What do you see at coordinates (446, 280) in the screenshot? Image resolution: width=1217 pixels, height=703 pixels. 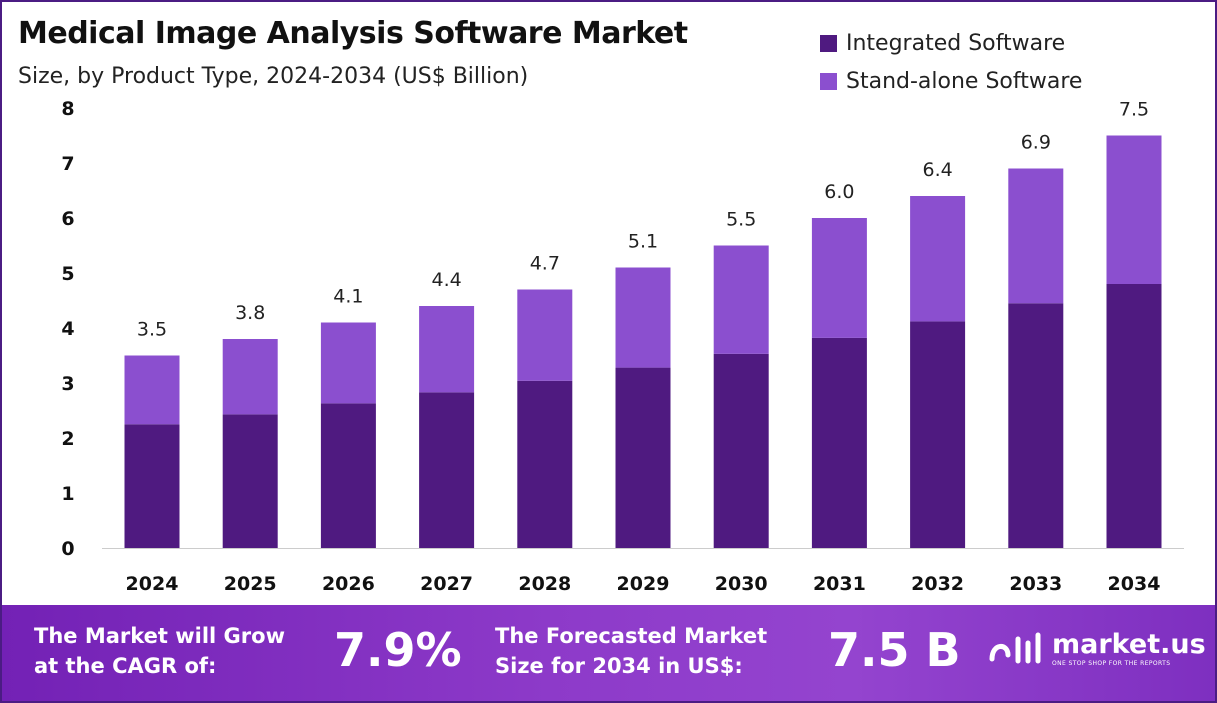 I see `total-data-label: 4.4` at bounding box center [446, 280].